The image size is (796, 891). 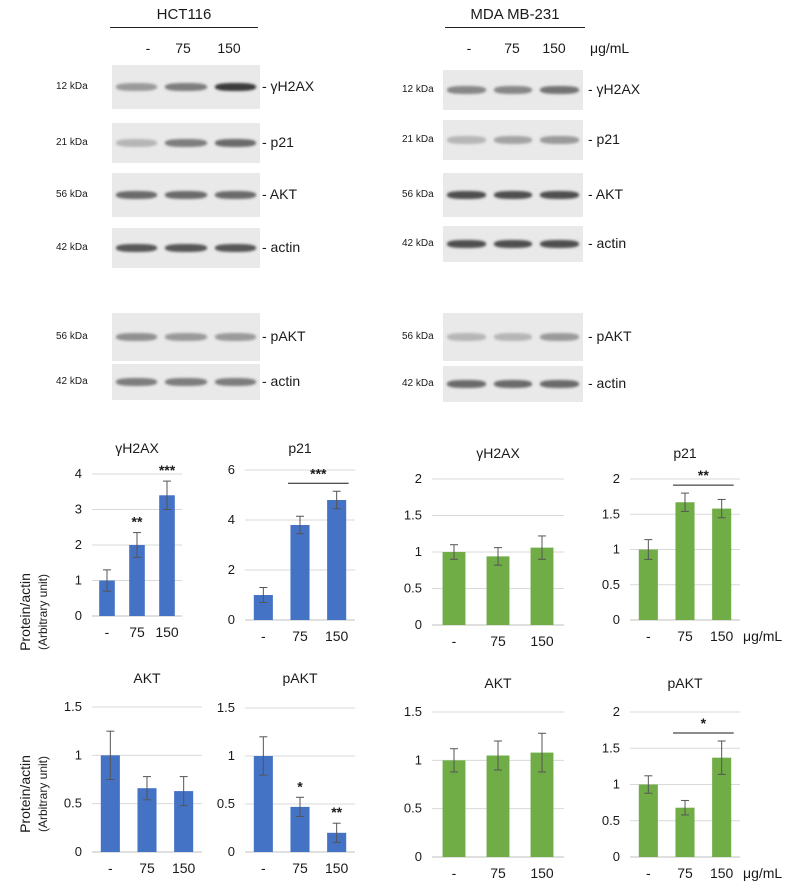 I want to click on lane-label: 75, so click(x=512, y=48).